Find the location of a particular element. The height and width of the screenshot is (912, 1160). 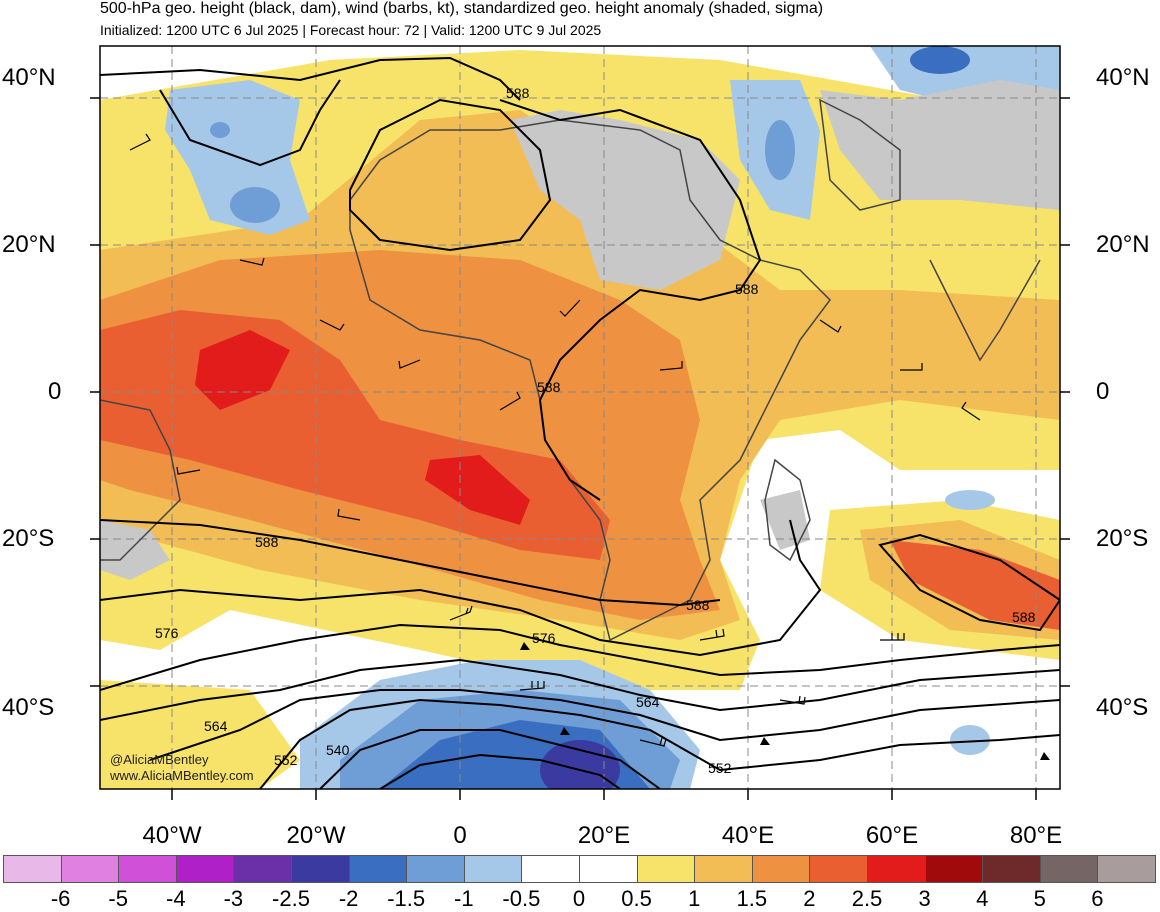

lon-label: 20°E is located at coordinates (604, 835).